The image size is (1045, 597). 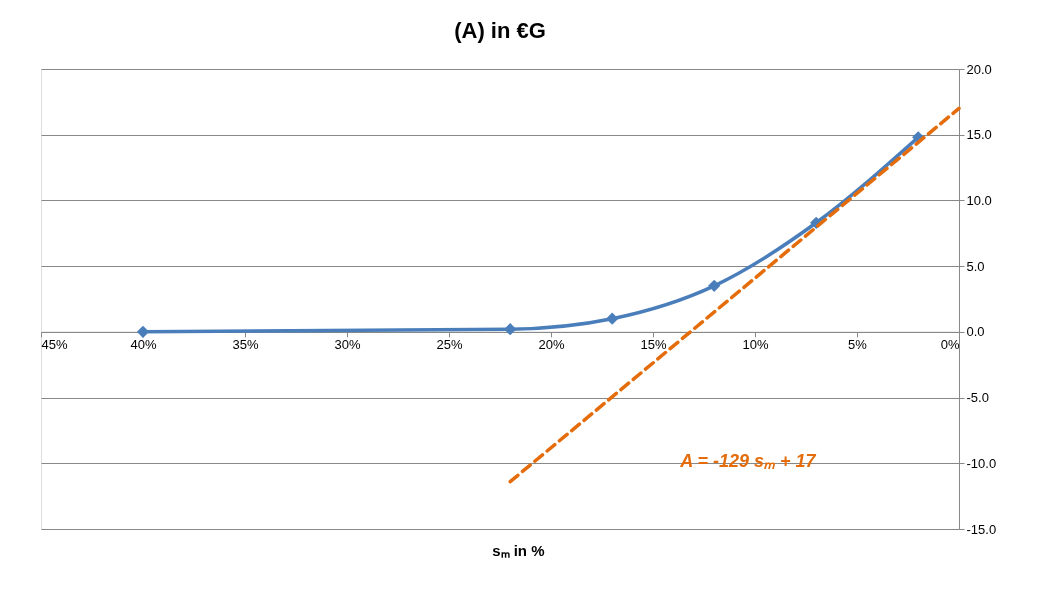 What do you see at coordinates (518, 550) in the screenshot?
I see `x-axis-title: sₘ in %` at bounding box center [518, 550].